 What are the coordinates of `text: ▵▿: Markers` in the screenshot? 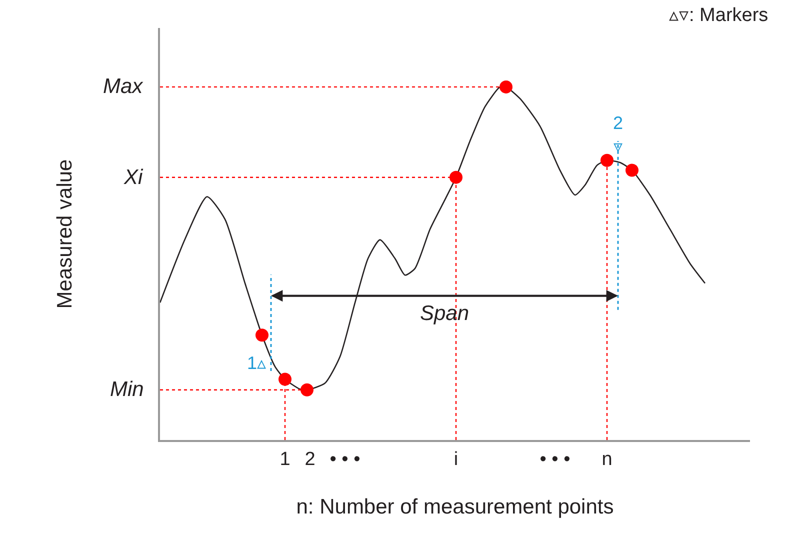 It's located at (718, 15).